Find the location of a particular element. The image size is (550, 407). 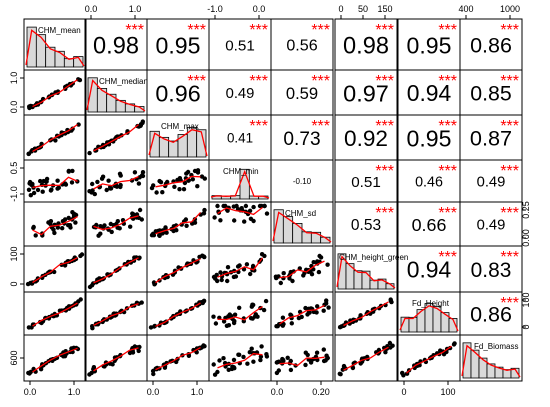

tick-label: 400 is located at coordinates (465, 9).